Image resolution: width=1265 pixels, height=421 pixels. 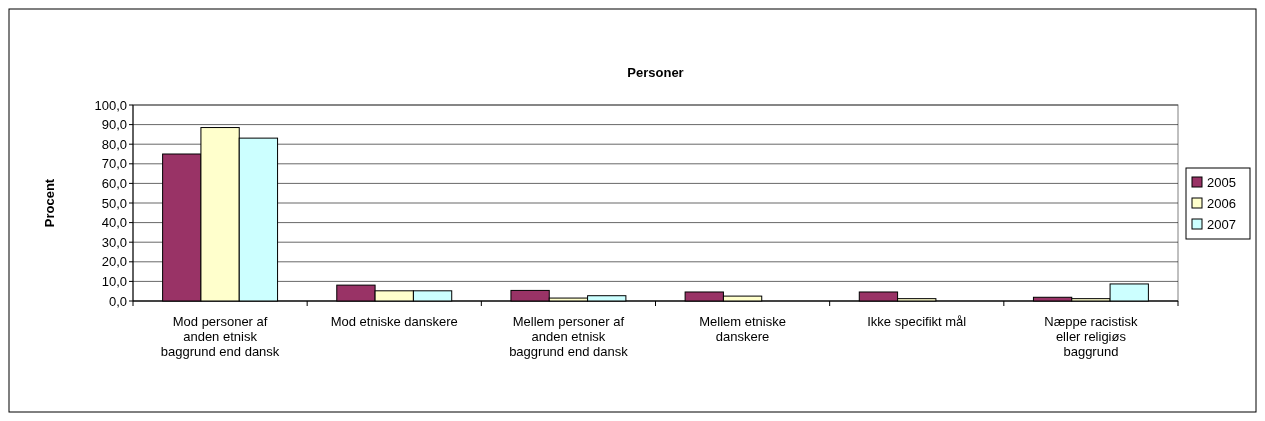 What do you see at coordinates (114, 144) in the screenshot?
I see `y-tick-label: 80,0` at bounding box center [114, 144].